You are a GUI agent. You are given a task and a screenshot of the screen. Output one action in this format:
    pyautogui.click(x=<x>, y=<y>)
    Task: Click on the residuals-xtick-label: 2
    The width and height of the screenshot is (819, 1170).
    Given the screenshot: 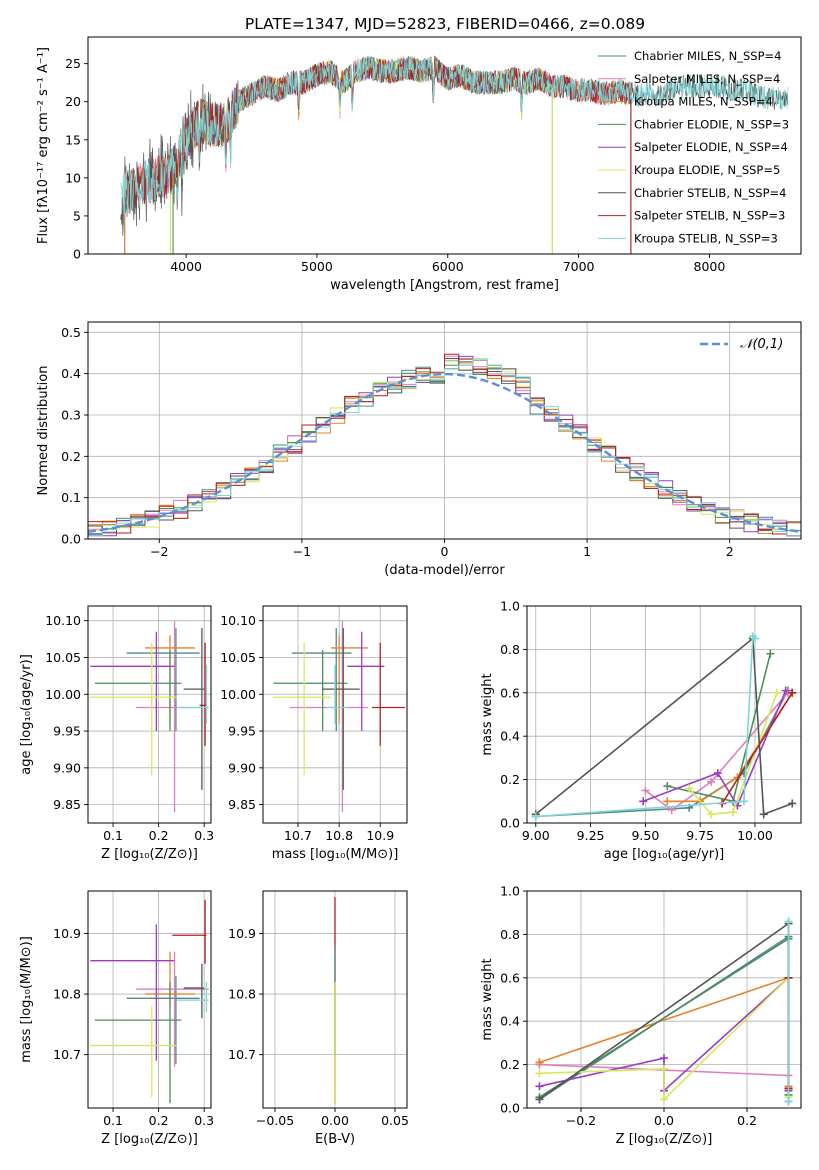 What is the action you would take?
    pyautogui.click(x=730, y=551)
    